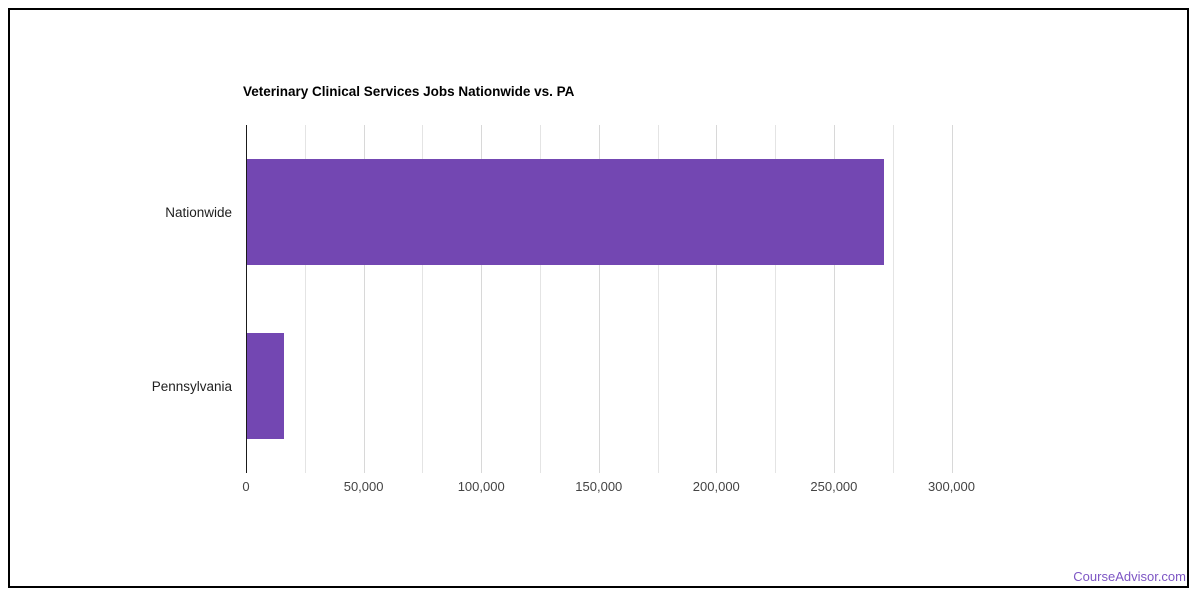 The width and height of the screenshot is (1200, 600). What do you see at coordinates (246, 299) in the screenshot?
I see `y-axis-baseline` at bounding box center [246, 299].